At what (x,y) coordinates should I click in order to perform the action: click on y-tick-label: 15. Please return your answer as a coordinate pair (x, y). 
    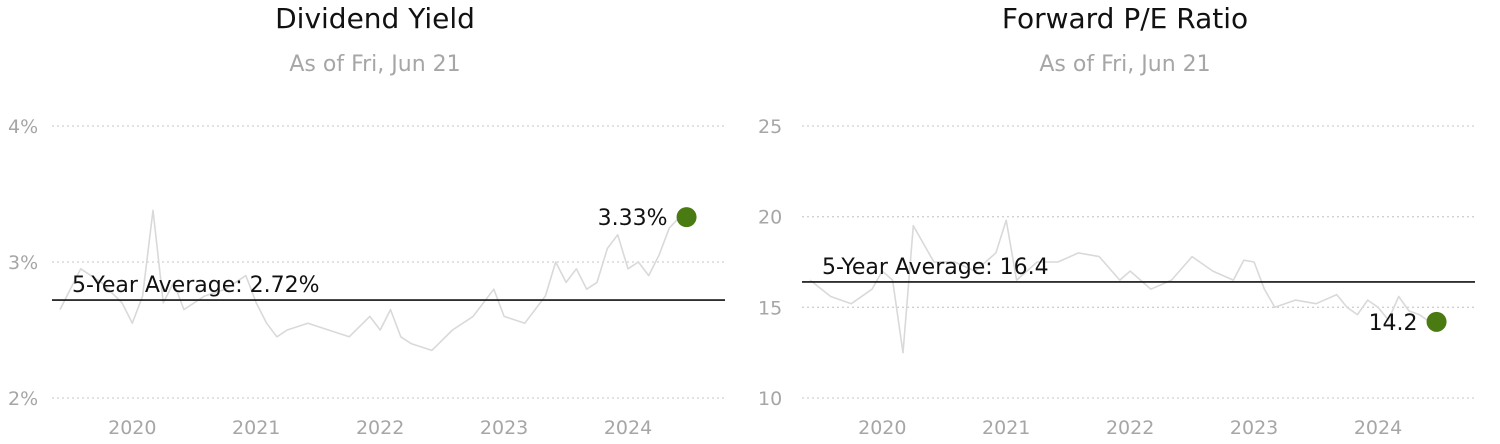
    Looking at the image, I should click on (770, 308).